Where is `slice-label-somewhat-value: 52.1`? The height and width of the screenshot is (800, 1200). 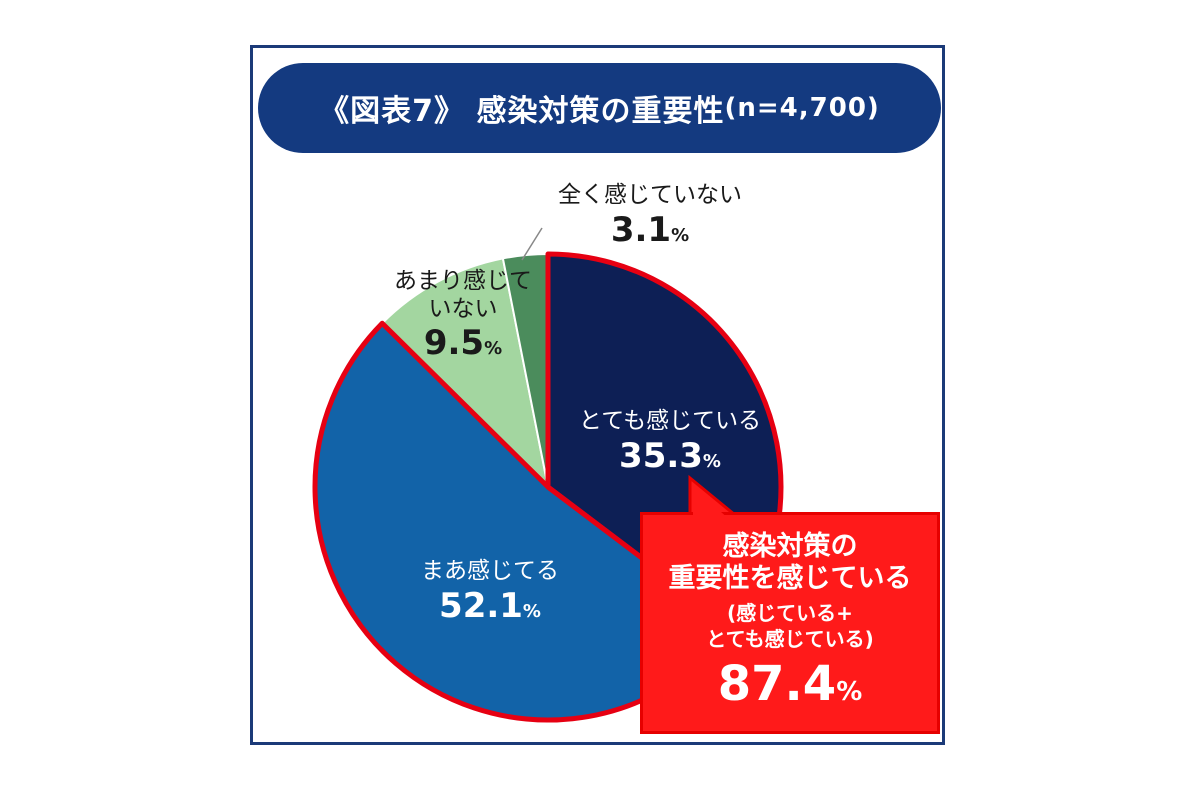
slice-label-somewhat-value: 52.1 is located at coordinates (481, 605).